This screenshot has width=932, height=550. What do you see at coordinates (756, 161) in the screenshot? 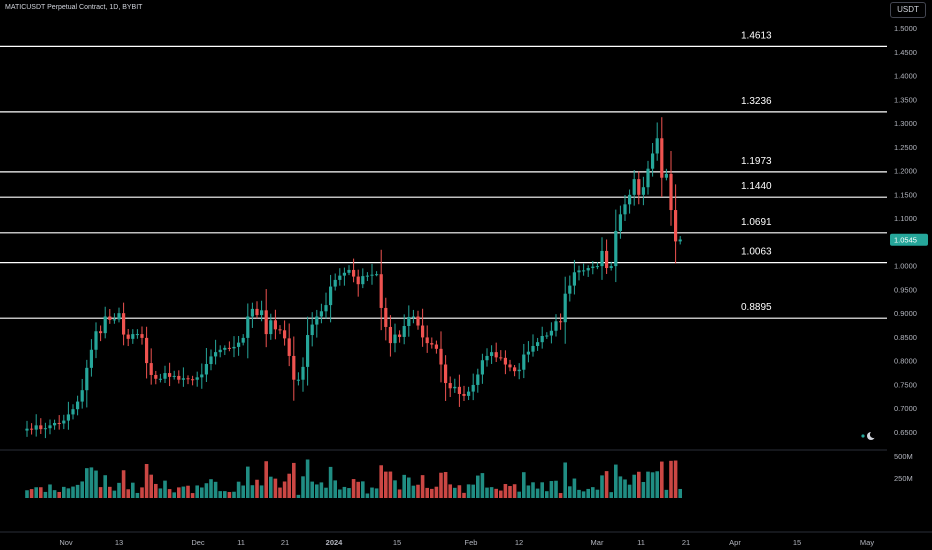
I see `level-label: 1.1973` at bounding box center [756, 161].